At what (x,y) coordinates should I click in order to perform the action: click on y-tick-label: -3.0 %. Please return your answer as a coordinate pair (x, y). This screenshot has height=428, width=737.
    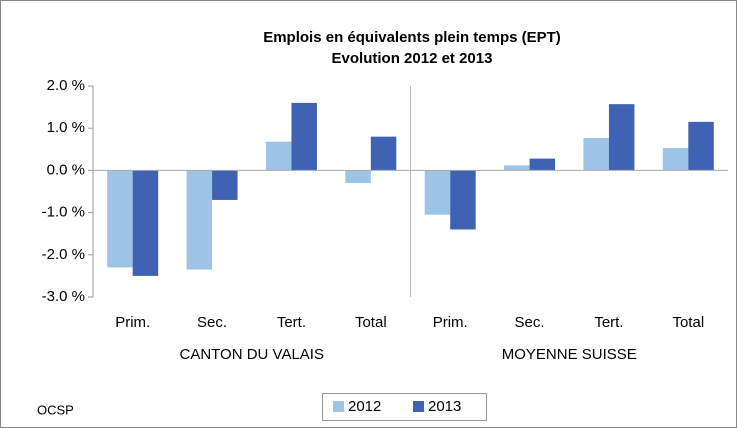
    Looking at the image, I should click on (63, 296).